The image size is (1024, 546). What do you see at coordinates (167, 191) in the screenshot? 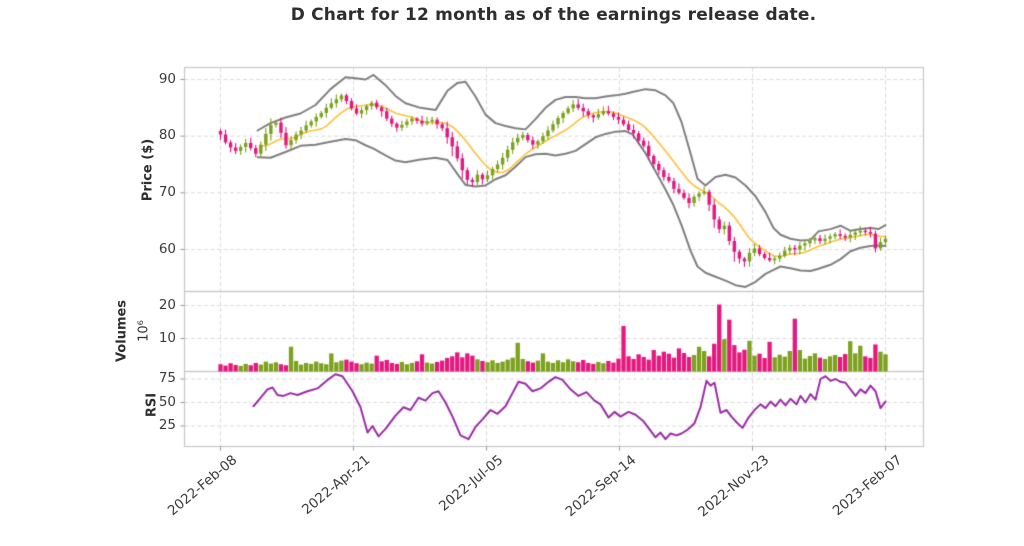
I see `y-tick-label: 70` at bounding box center [167, 191].